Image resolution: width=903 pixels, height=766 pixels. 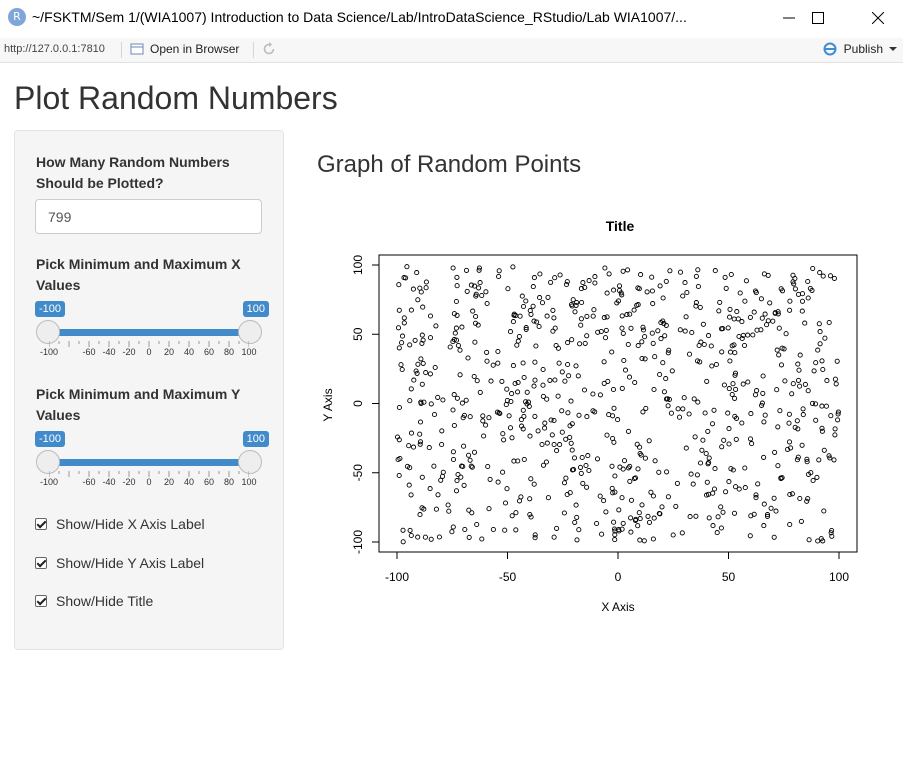 I want to click on open-in-browser-label: Open in Browser, so click(x=195, y=49).